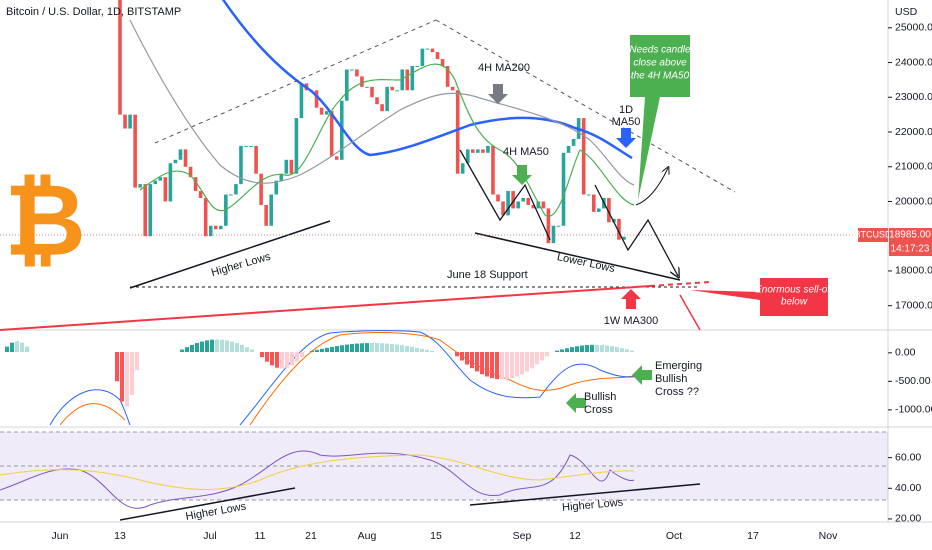 The height and width of the screenshot is (550, 932). What do you see at coordinates (873, 235) in the screenshot?
I see `symbol-badge` at bounding box center [873, 235].